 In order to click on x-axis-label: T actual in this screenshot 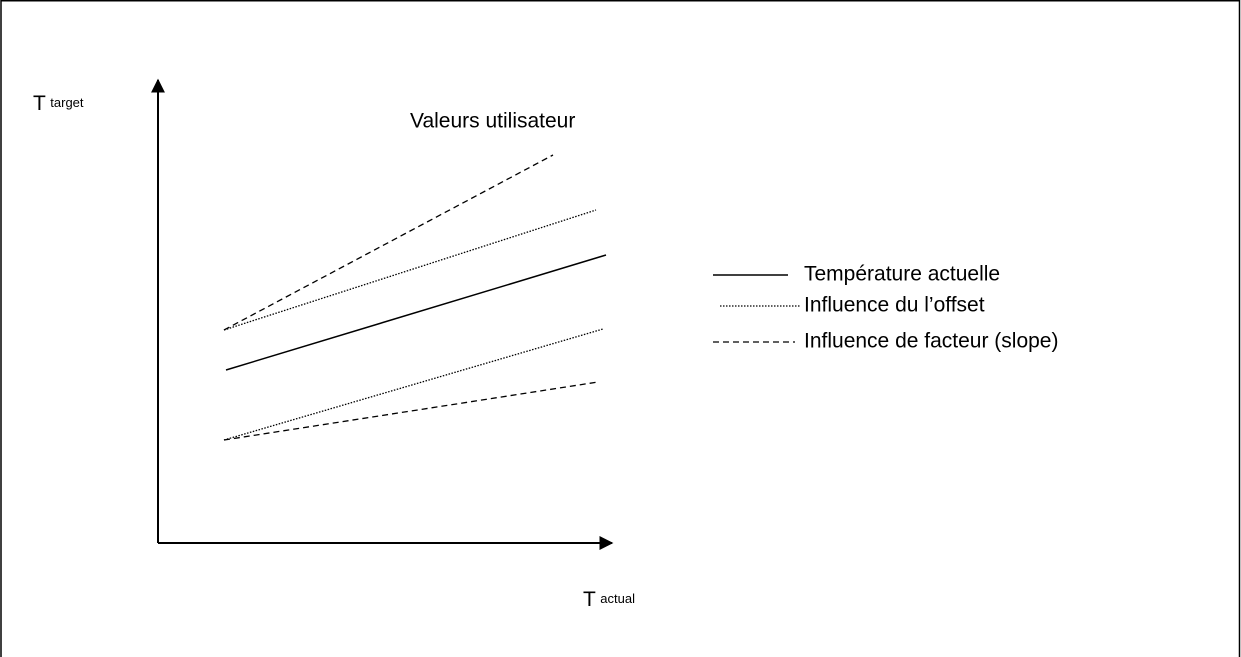, I will do `click(609, 599)`.